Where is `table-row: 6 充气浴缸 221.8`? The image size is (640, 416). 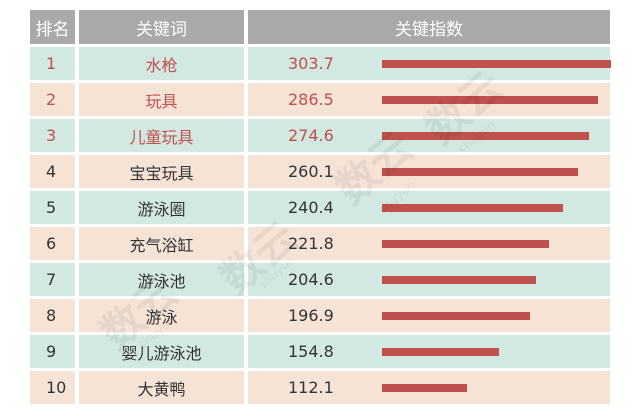
table-row: 6 充气浴缸 221.8 is located at coordinates (320, 243).